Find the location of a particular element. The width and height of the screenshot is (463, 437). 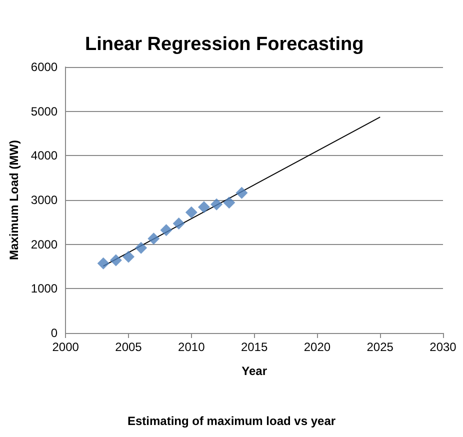

y-axis-title: Maximum Load (MW) is located at coordinates (14, 200).